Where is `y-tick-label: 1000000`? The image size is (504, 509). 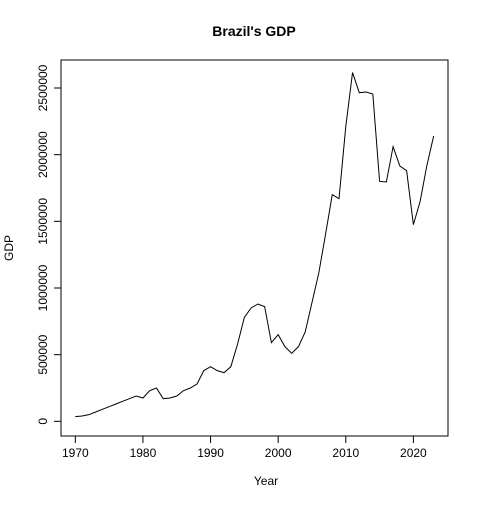 y-tick-label: 1000000 is located at coordinates (43, 287).